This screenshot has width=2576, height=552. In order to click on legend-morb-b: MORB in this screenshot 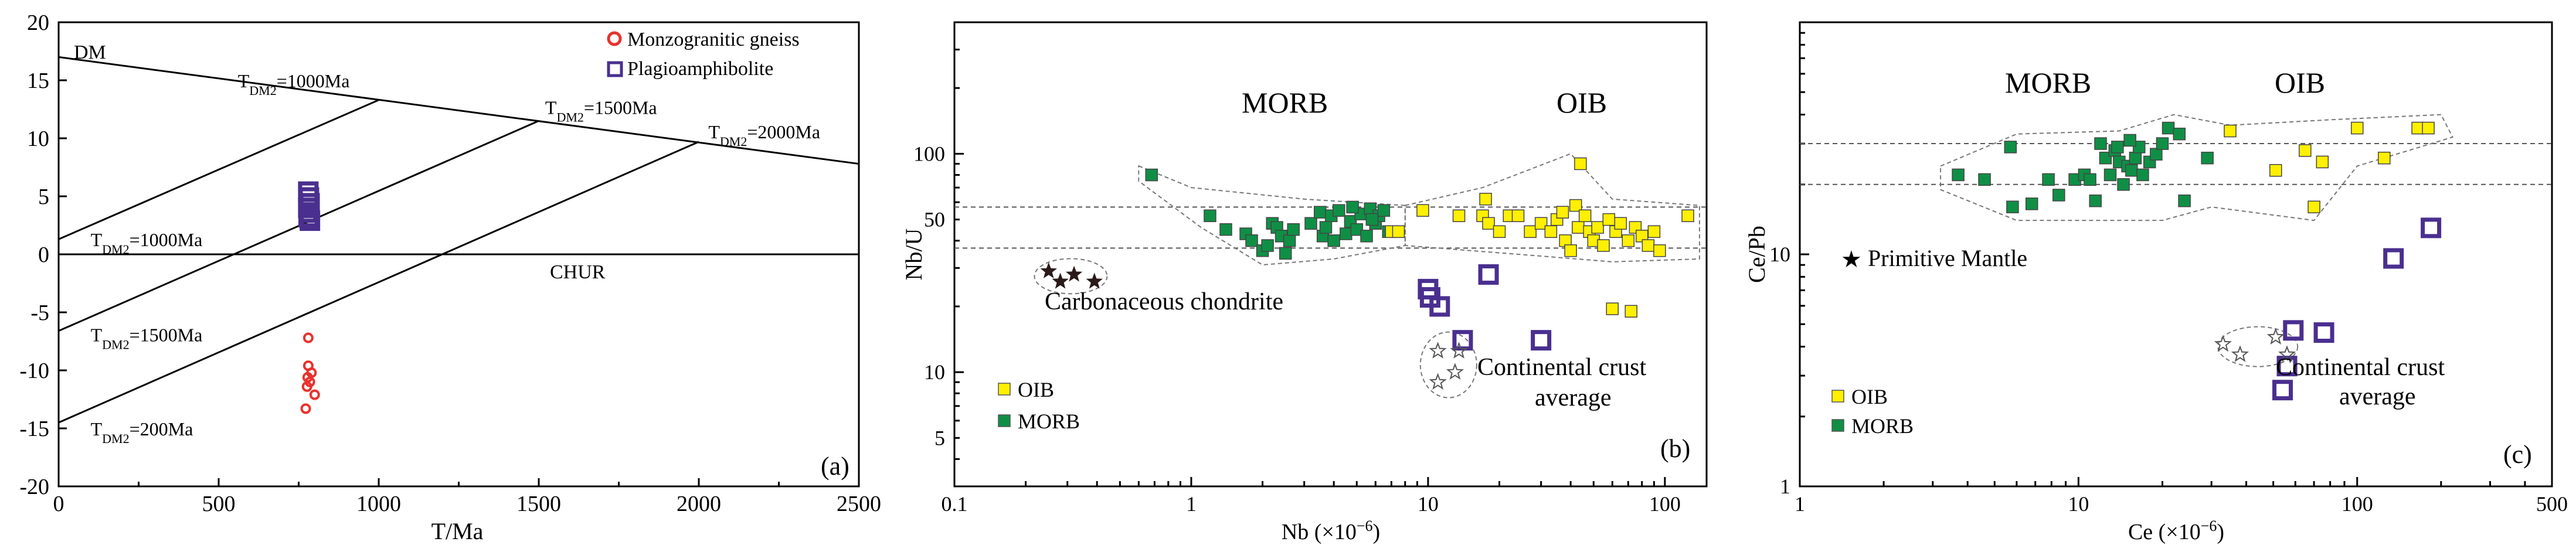, I will do `click(1049, 421)`.